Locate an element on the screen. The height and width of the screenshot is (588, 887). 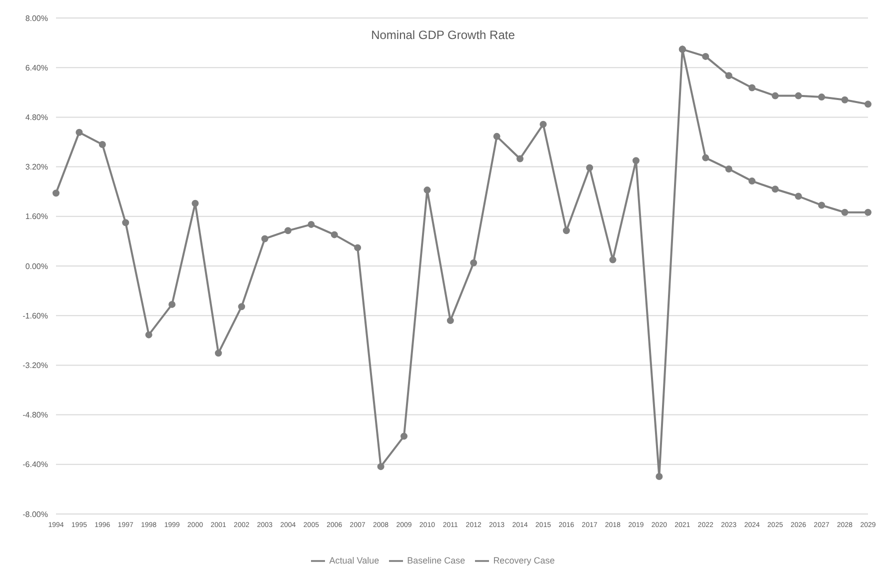
y-tick-label: -1.60% is located at coordinates (35, 315).